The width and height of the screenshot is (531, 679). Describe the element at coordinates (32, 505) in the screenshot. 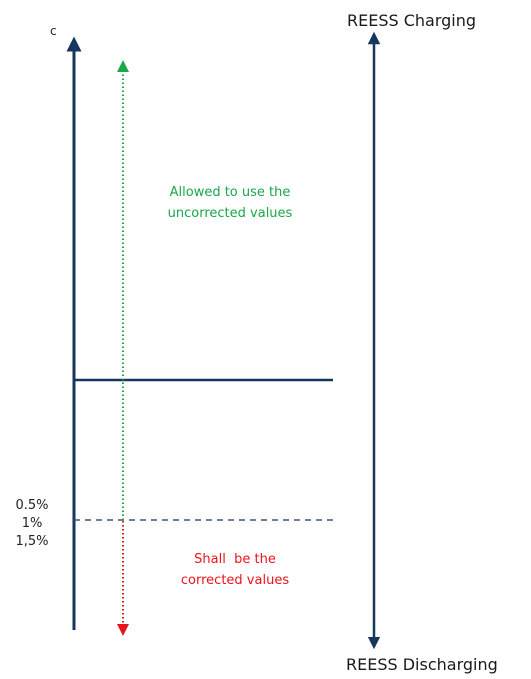

I see `threshold-label-0-5: 0.5%` at that location.